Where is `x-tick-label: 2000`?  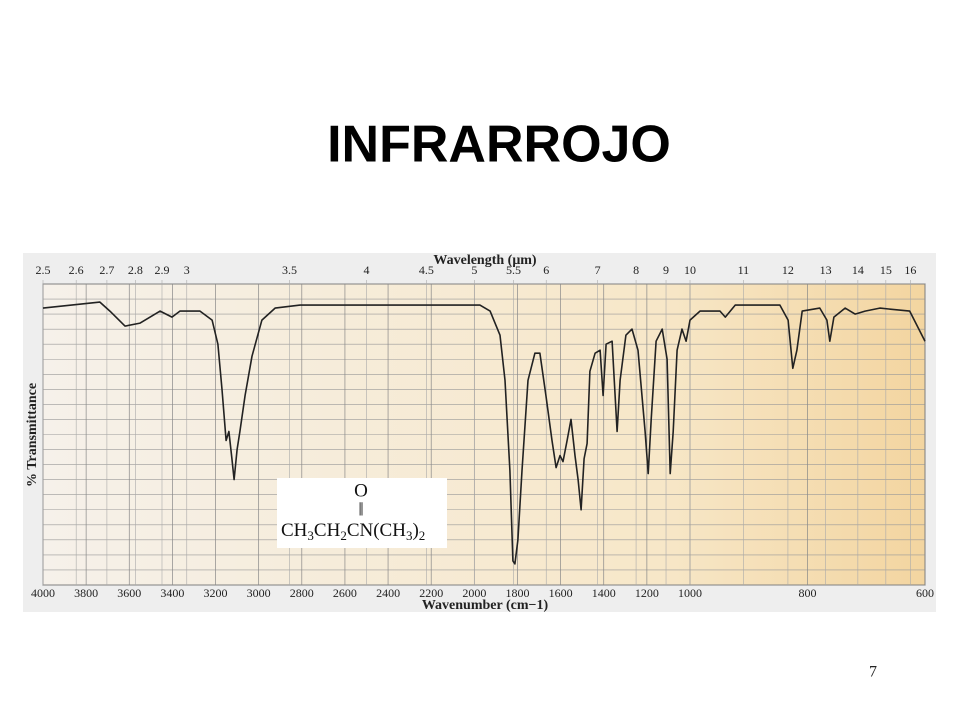 x-tick-label: 2000 is located at coordinates (474, 593).